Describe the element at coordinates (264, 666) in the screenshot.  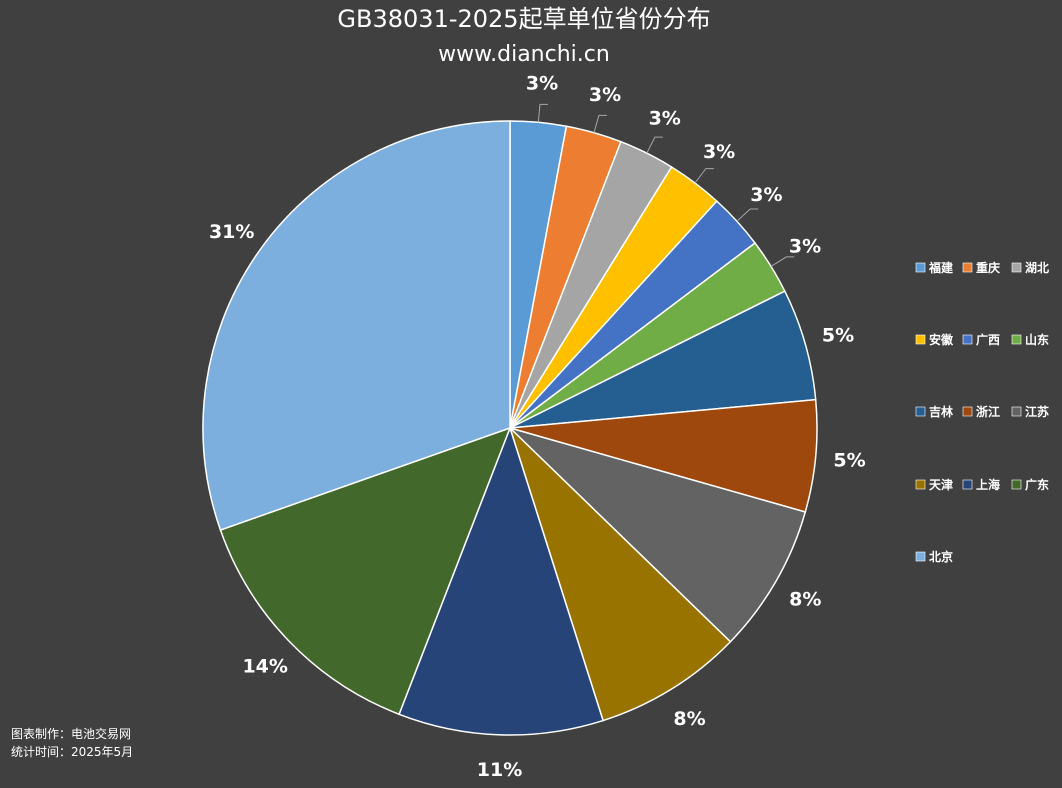
I see `data-label-11: 14%` at that location.